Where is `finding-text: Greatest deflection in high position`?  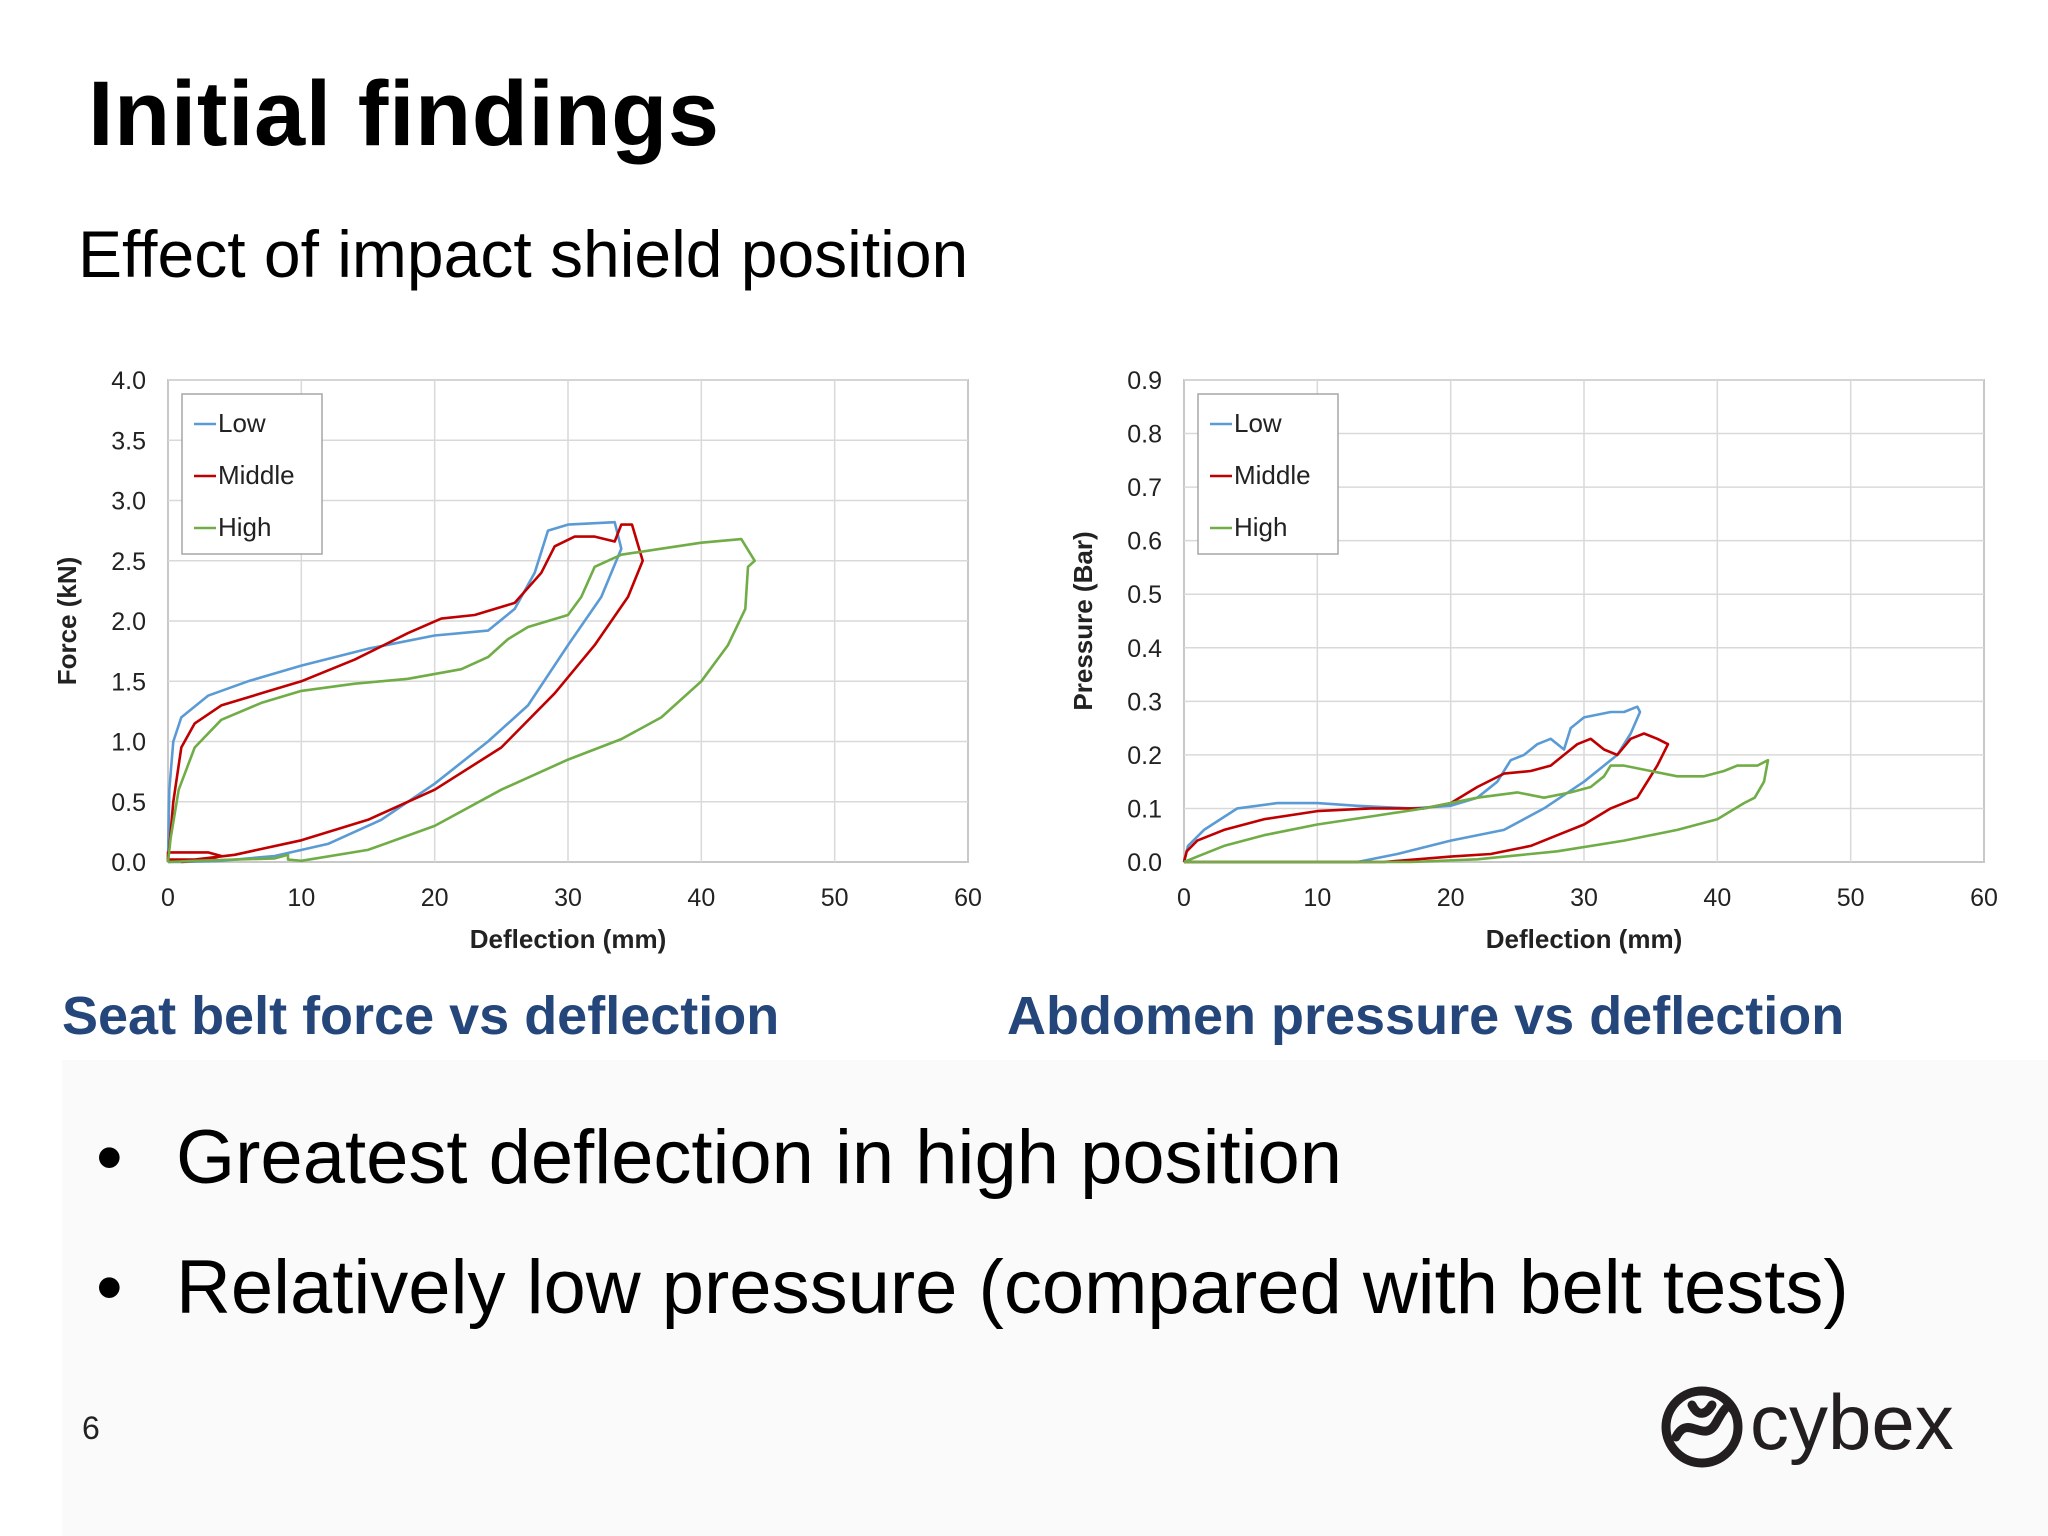 finding-text: Greatest deflection in high position is located at coordinates (759, 1157).